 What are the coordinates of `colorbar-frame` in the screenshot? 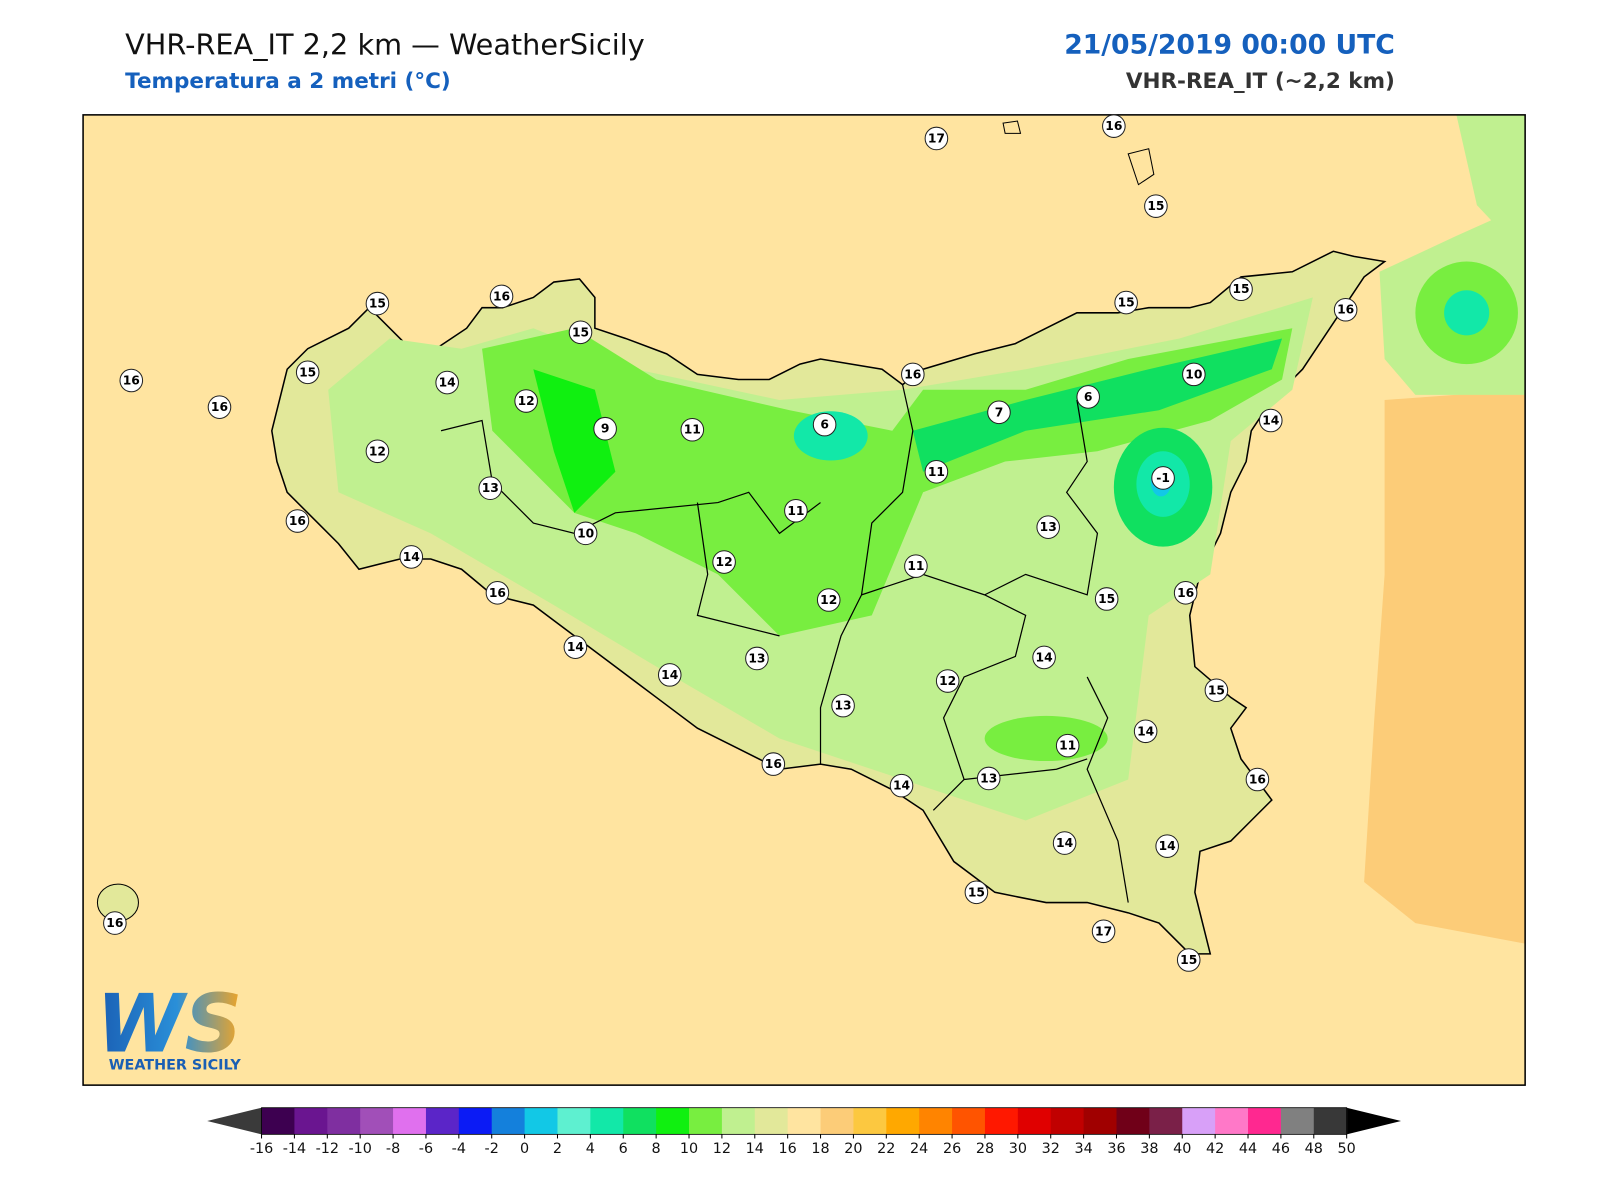 It's located at (804, 1121).